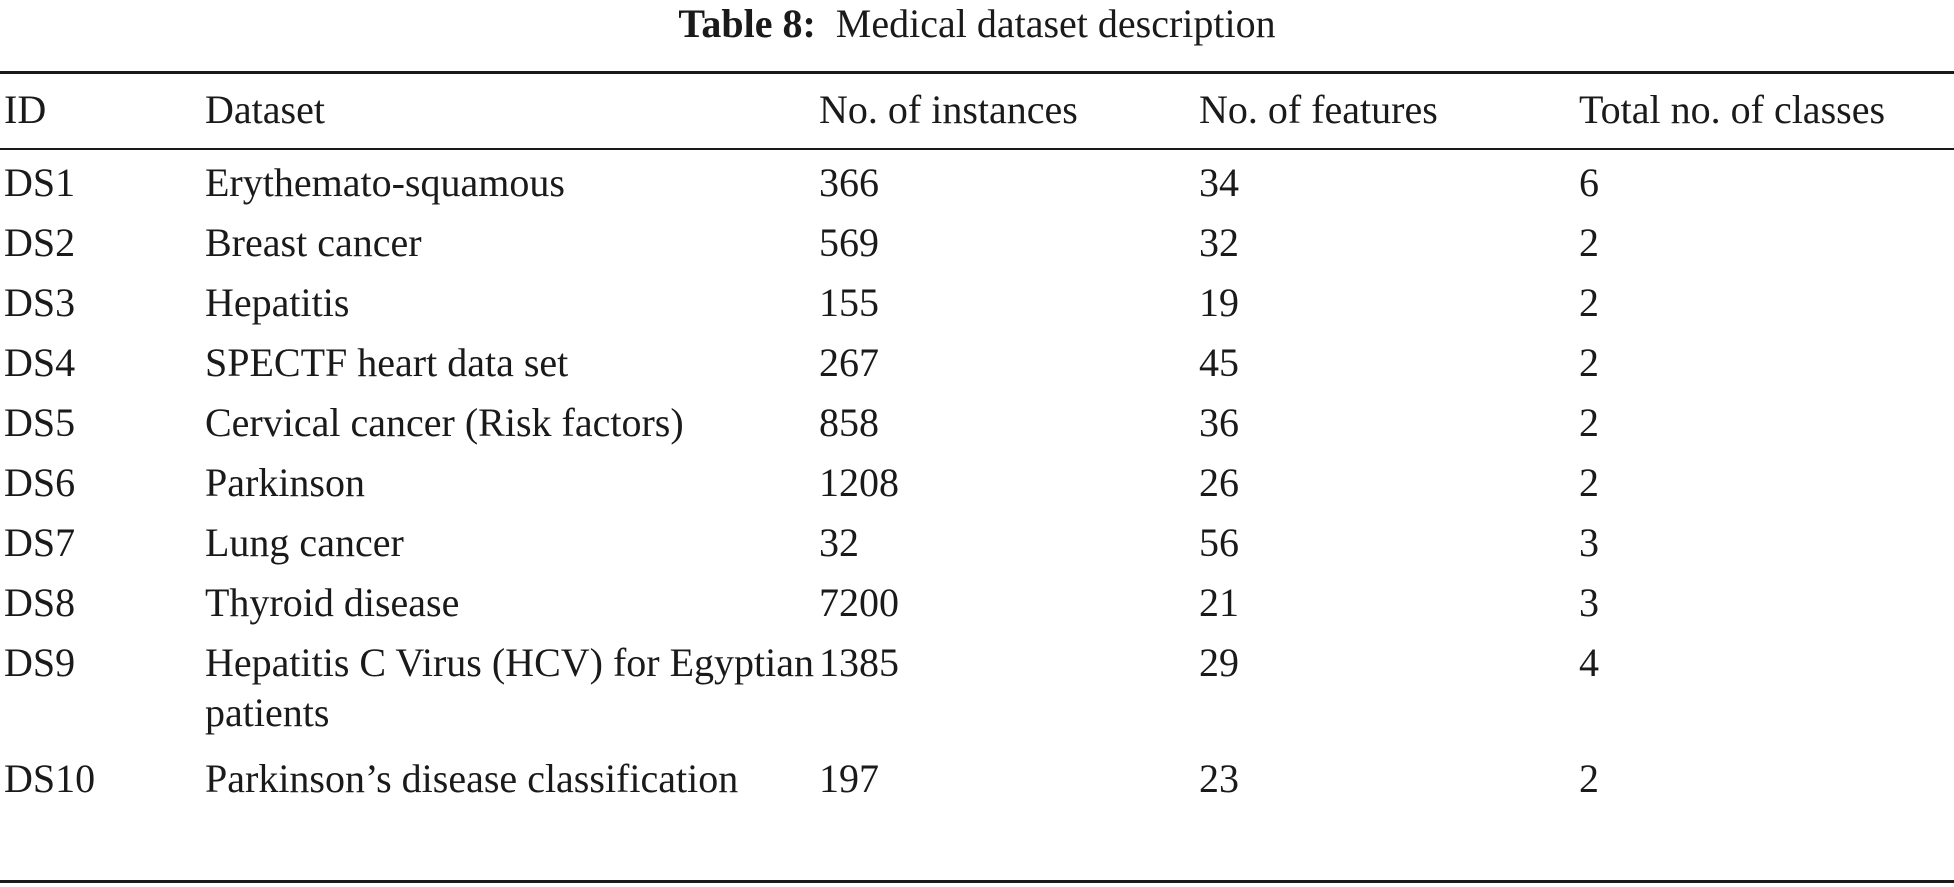  I want to click on cell-instances: 197, so click(849, 778).